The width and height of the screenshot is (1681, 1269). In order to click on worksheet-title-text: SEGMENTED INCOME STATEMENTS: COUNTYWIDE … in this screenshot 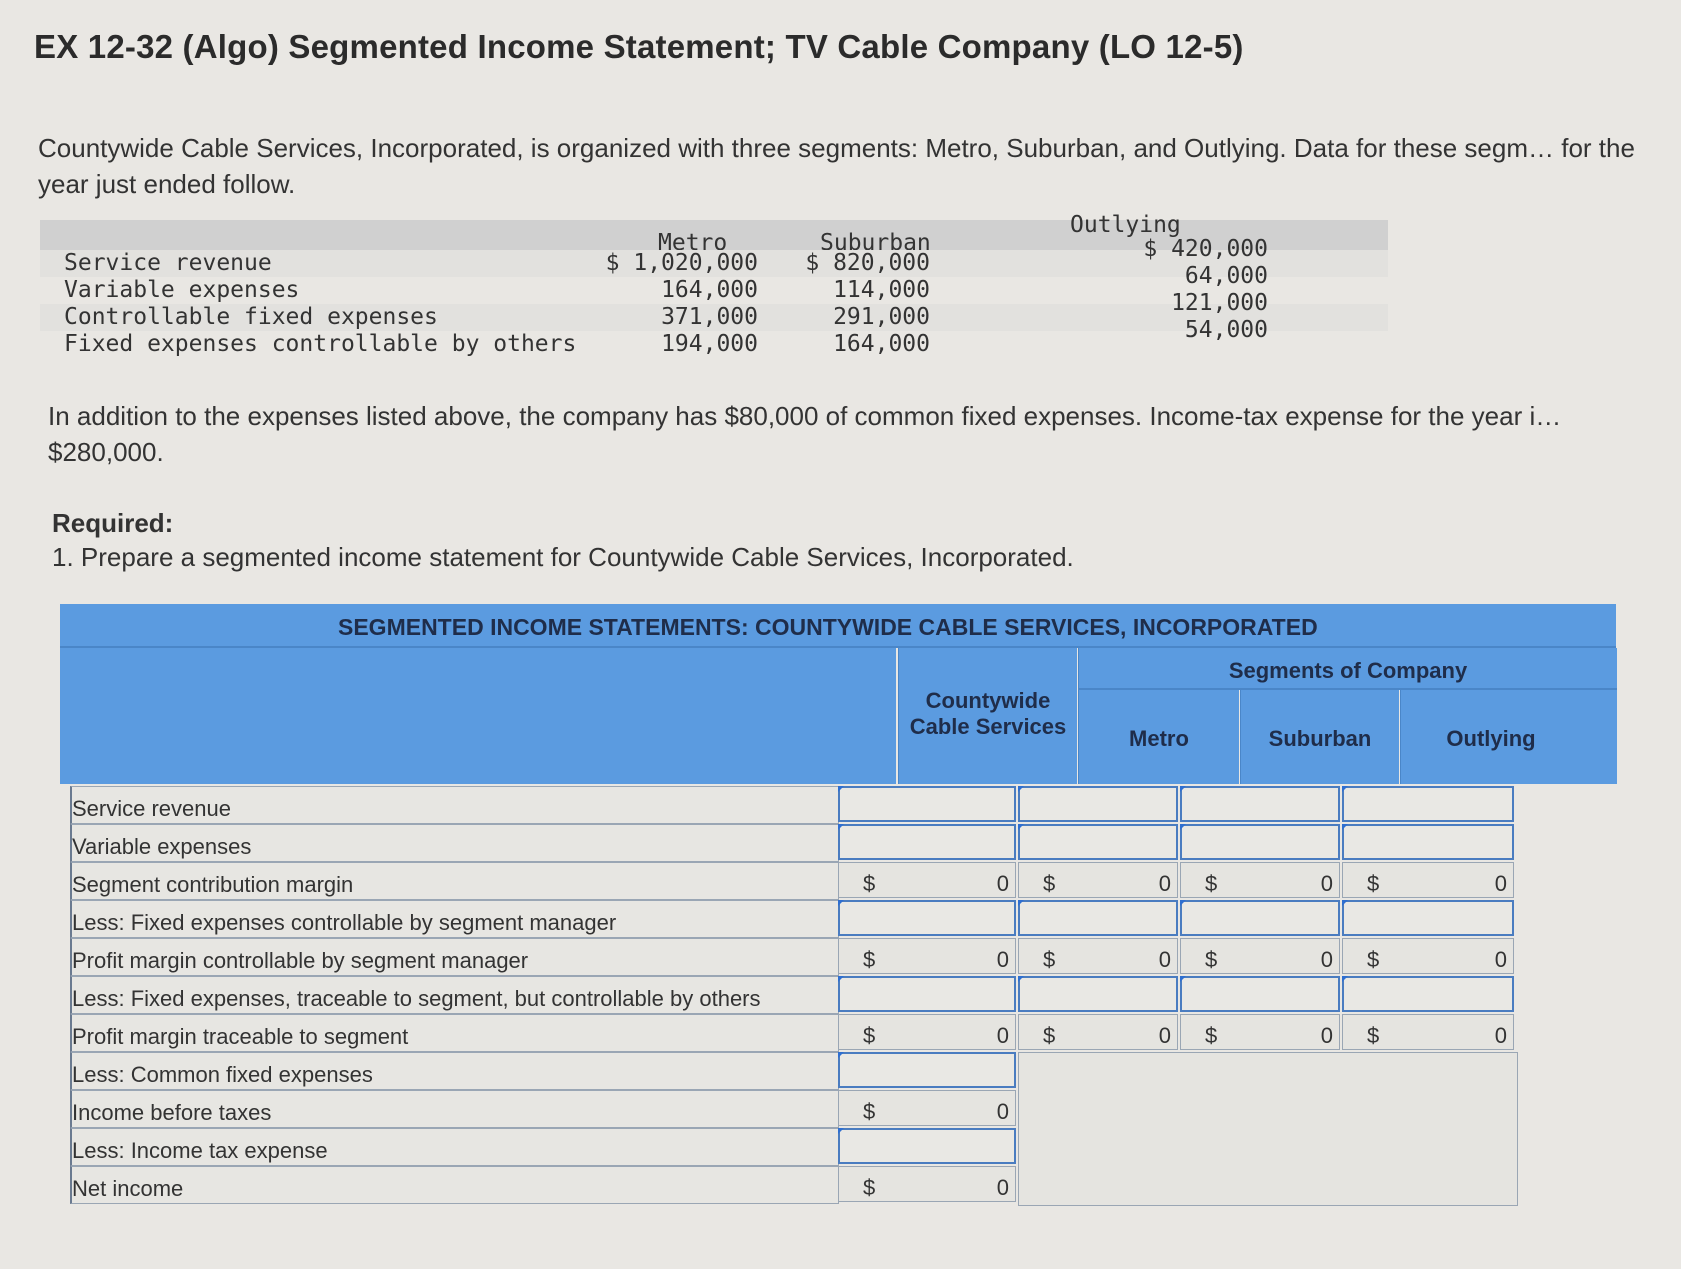, I will do `click(828, 627)`.